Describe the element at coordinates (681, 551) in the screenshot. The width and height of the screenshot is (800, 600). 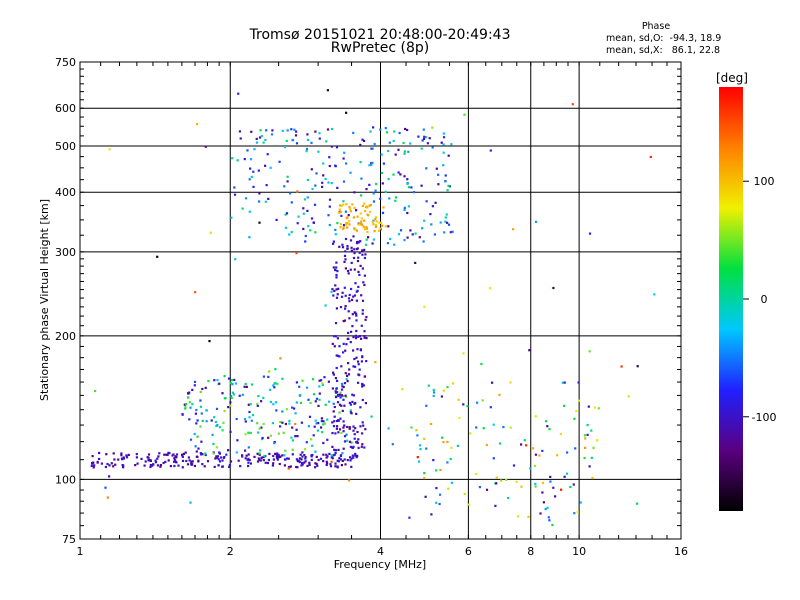
I see `x-tick-label: 16` at that location.